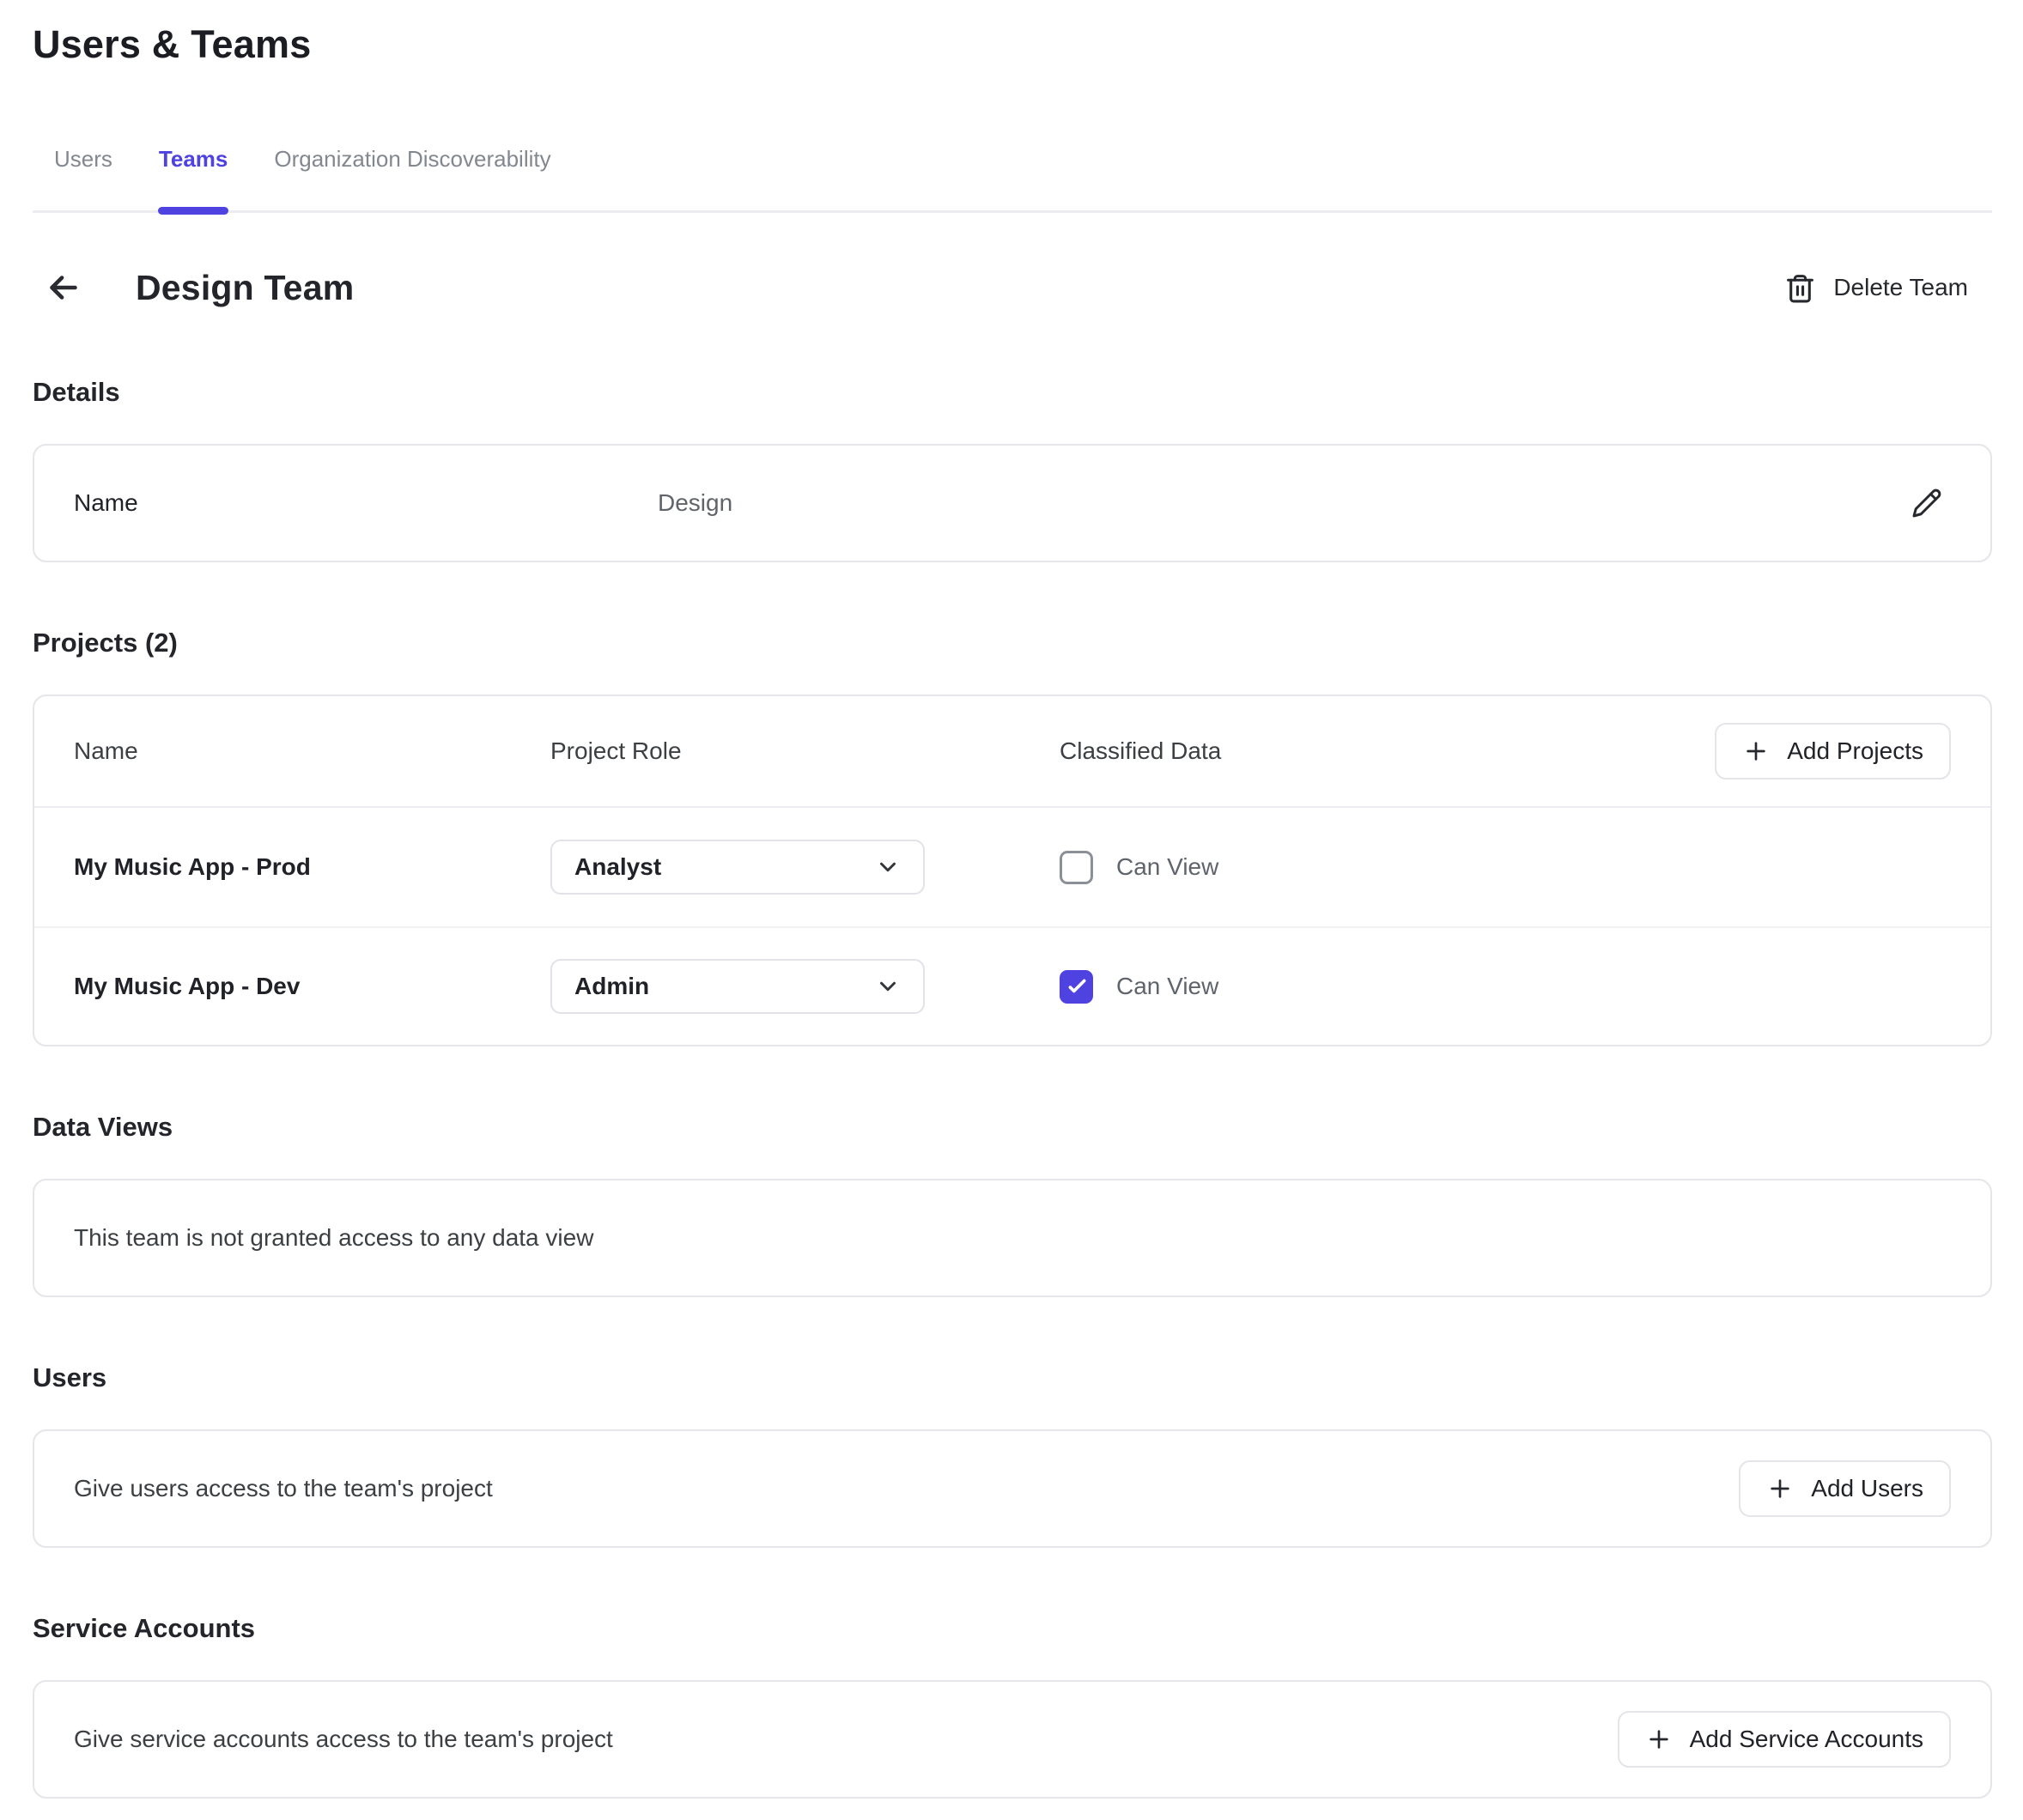 The height and width of the screenshot is (1820, 2023). Describe the element at coordinates (70, 1377) in the screenshot. I see `users-heading: Users` at that location.